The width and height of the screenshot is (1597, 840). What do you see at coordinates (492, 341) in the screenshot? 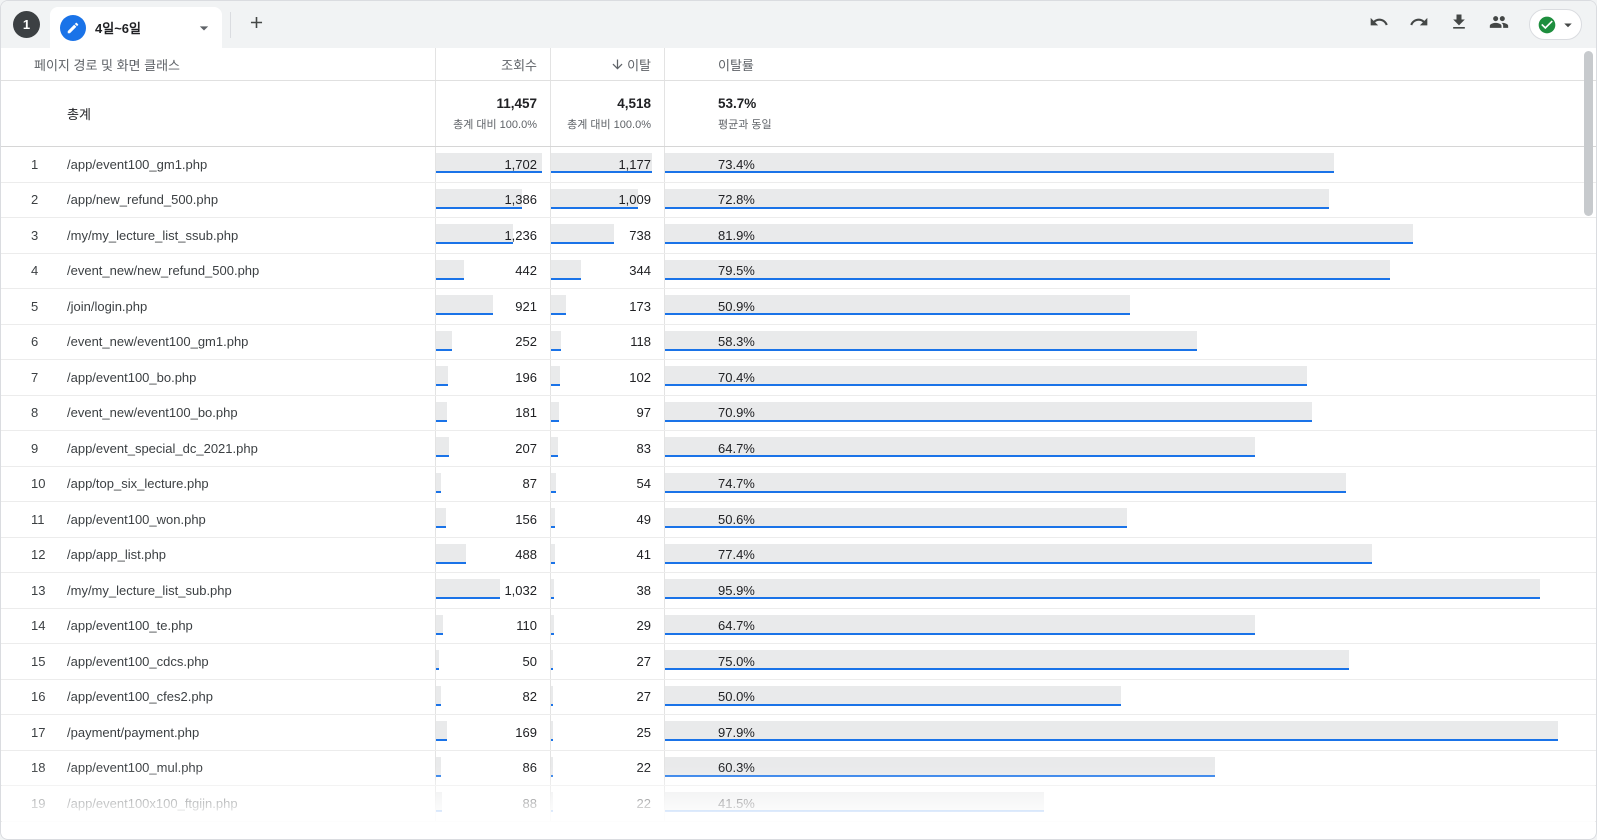
I see `row-views-cell: 252` at bounding box center [492, 341].